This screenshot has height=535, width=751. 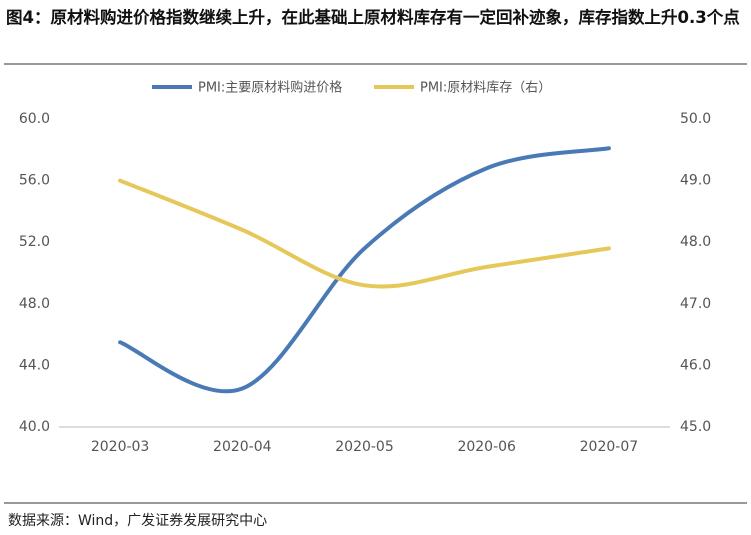 What do you see at coordinates (609, 447) in the screenshot?
I see `x-tick-label: 2020-07` at bounding box center [609, 447].